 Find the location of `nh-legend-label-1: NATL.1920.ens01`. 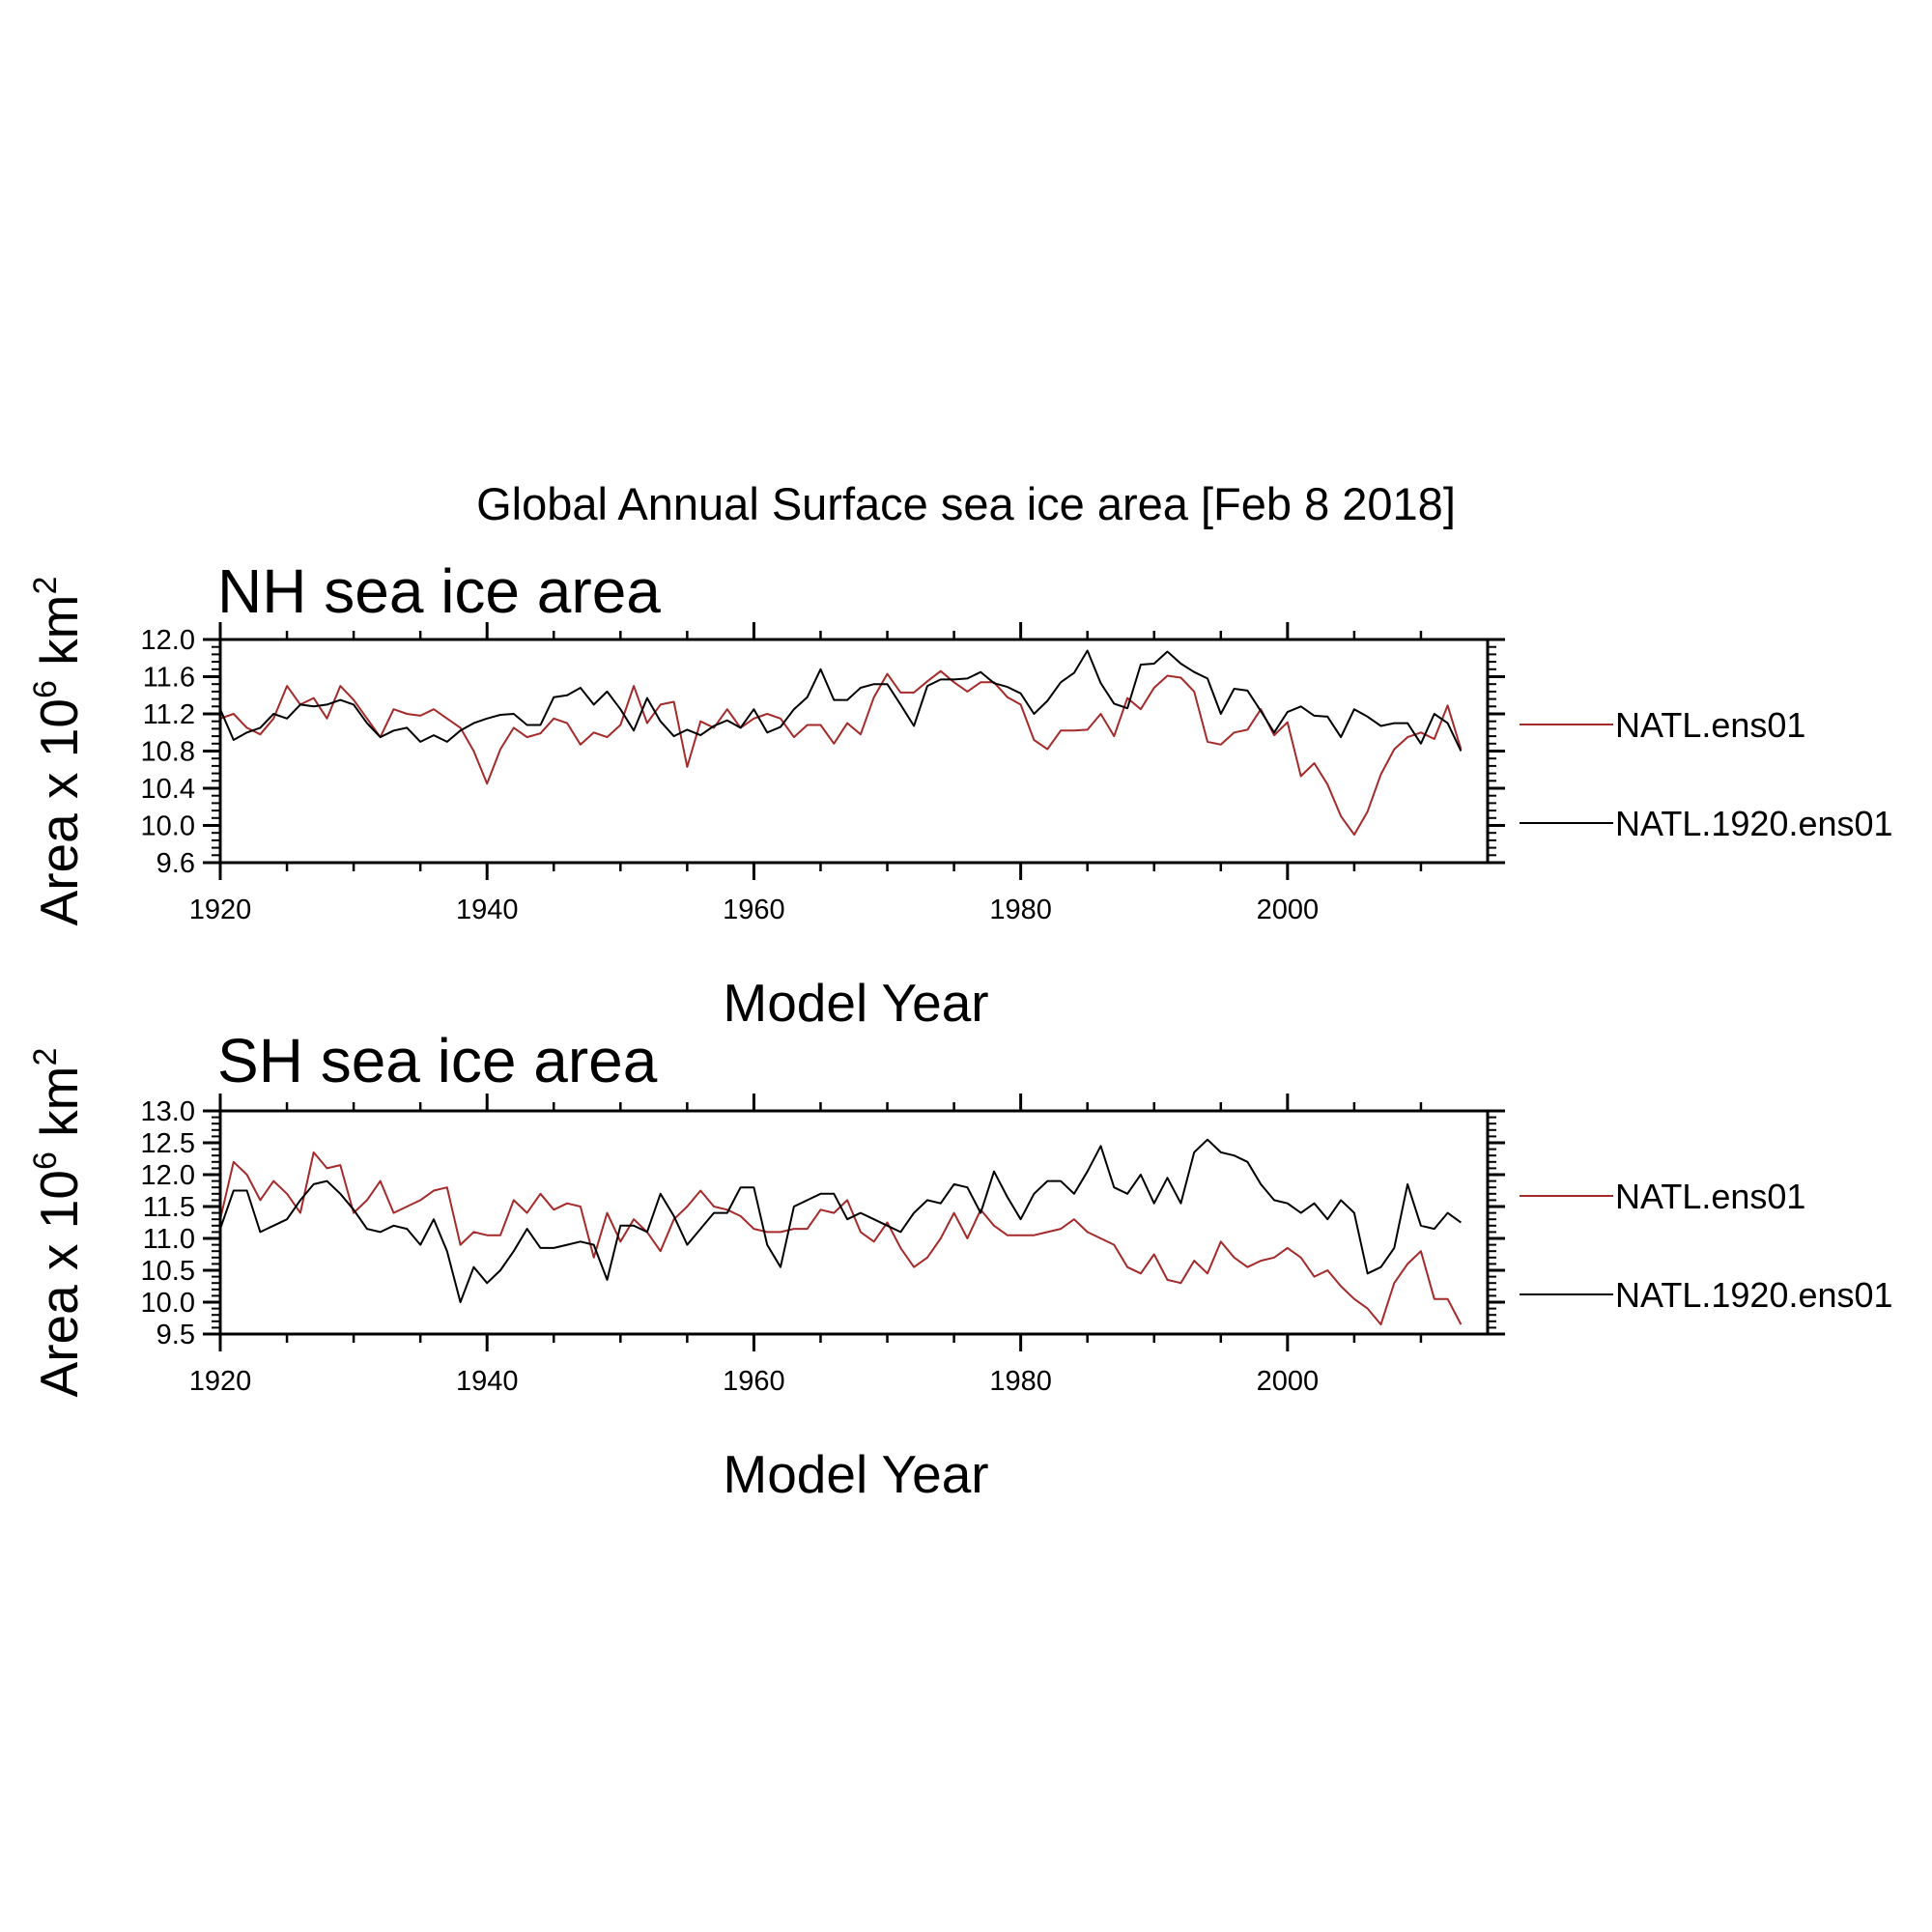

nh-legend-label-1: NATL.1920.ens01 is located at coordinates (1754, 823).